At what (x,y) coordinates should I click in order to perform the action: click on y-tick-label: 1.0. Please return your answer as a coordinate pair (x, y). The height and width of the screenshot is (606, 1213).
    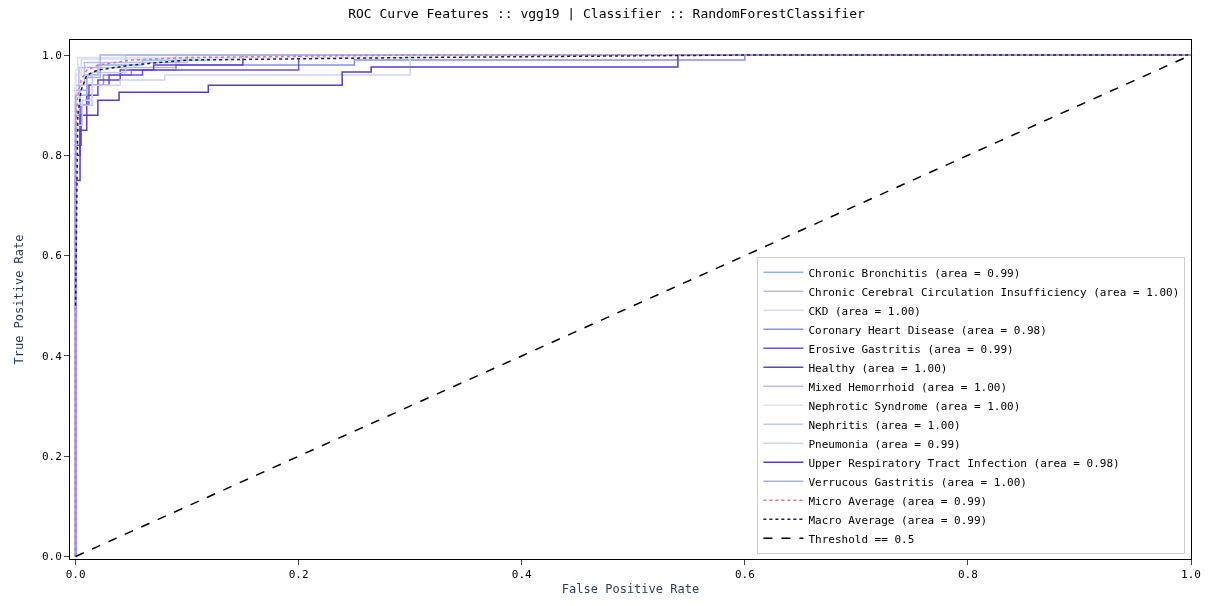
    Looking at the image, I should click on (51, 55).